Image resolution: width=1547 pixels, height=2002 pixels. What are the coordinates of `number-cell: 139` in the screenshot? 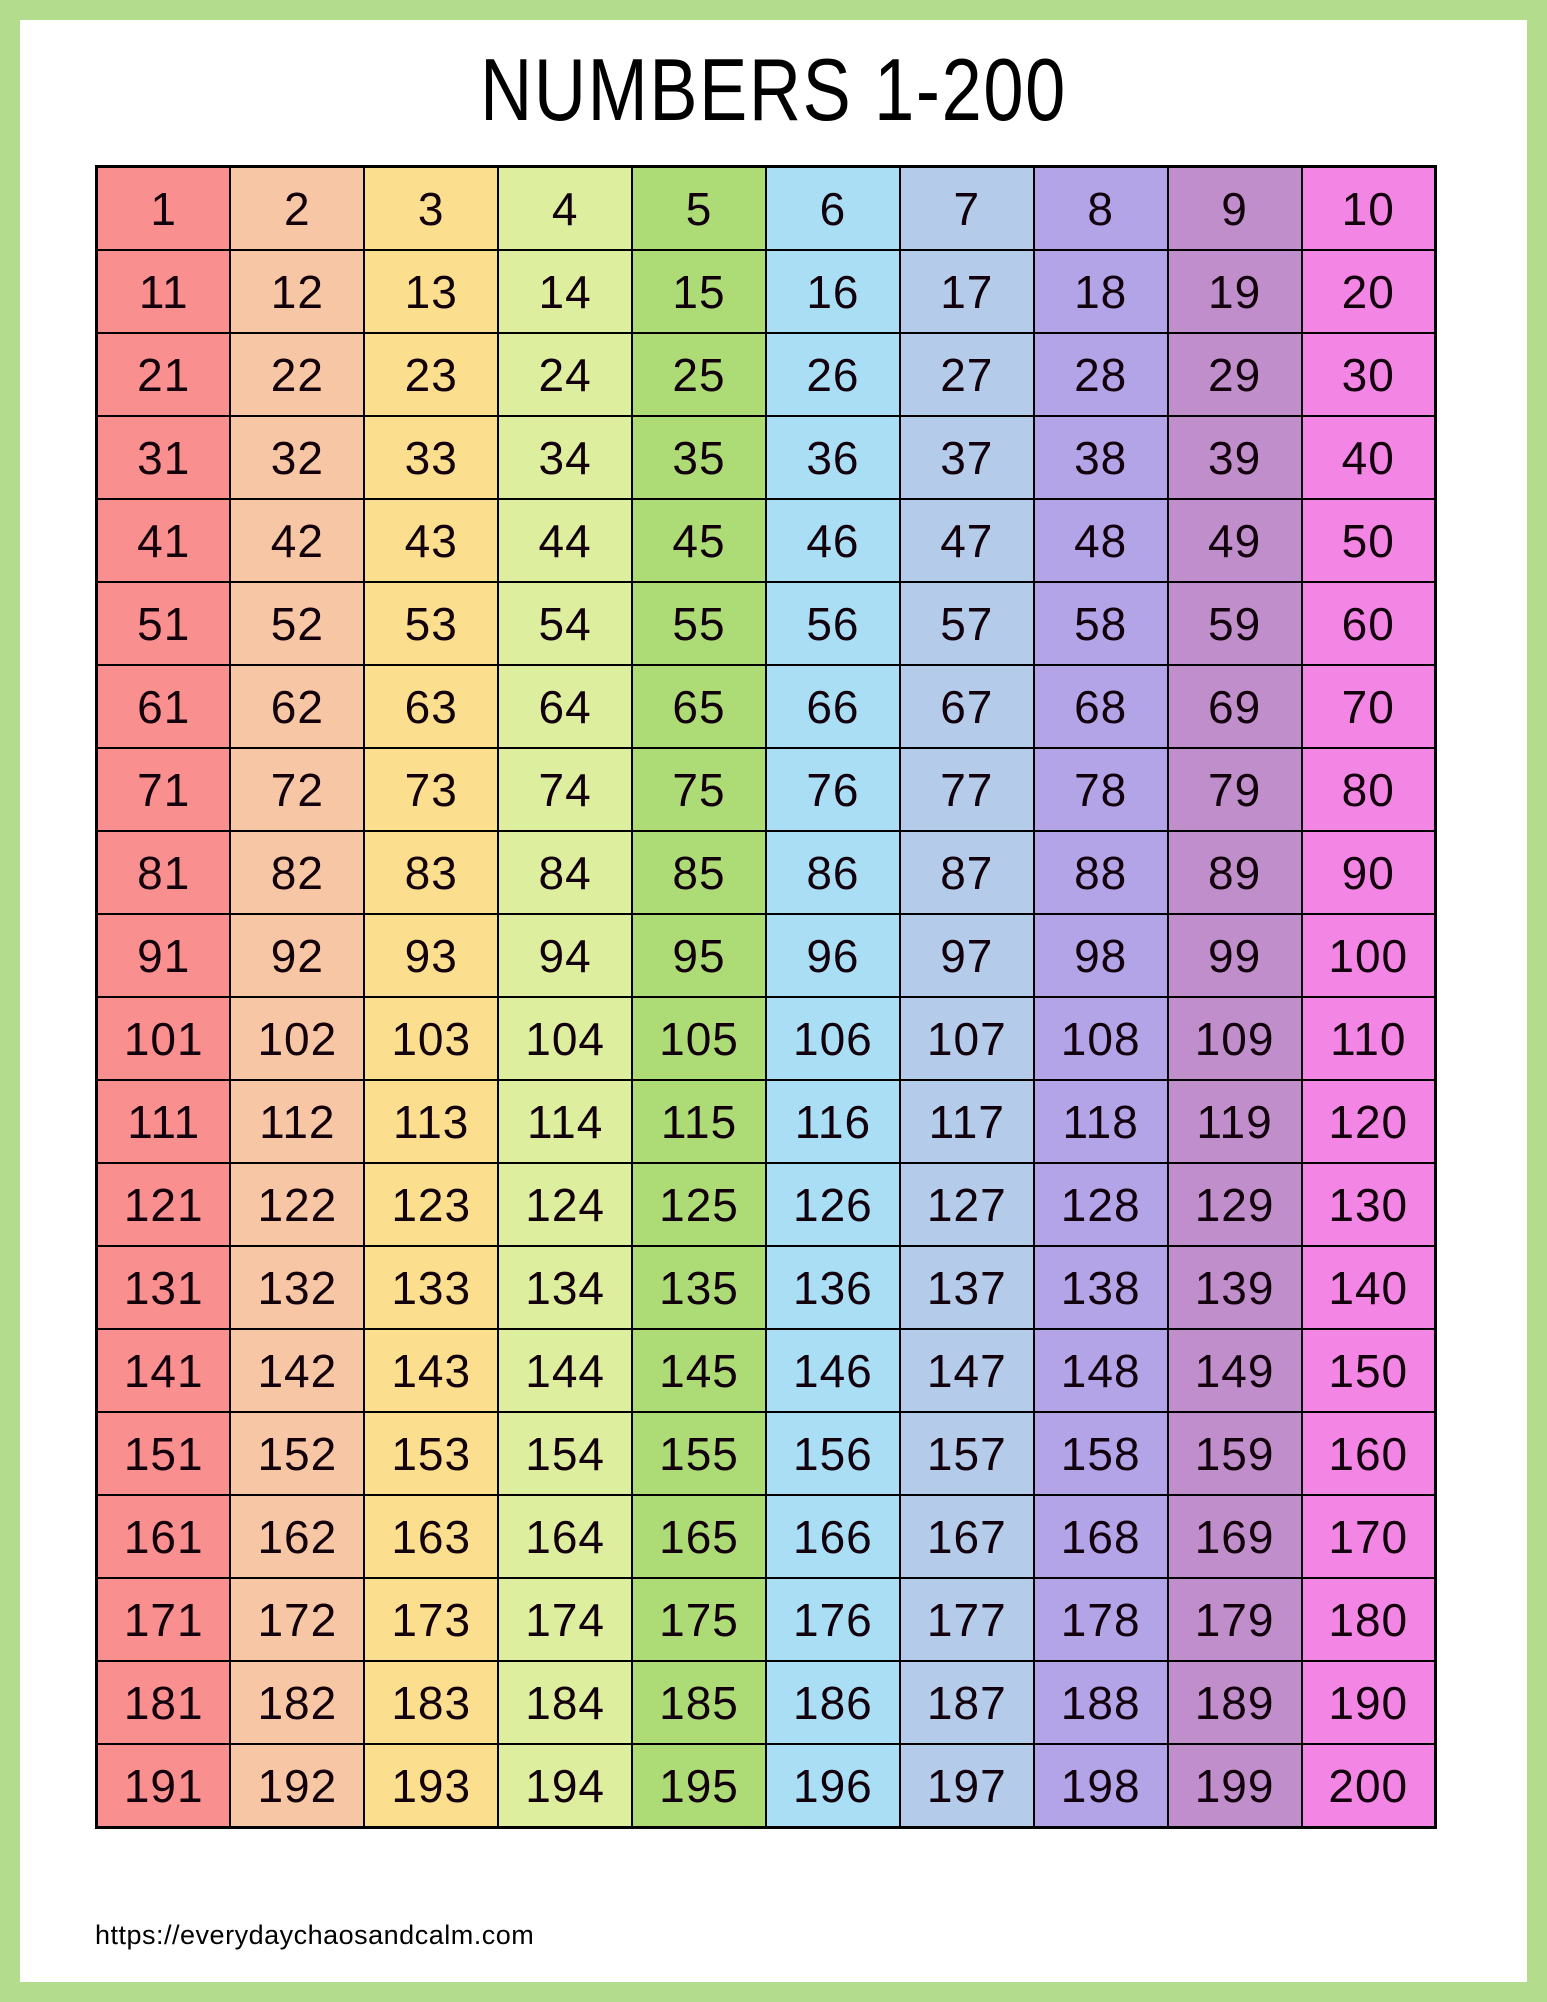 It's located at (1234, 1287).